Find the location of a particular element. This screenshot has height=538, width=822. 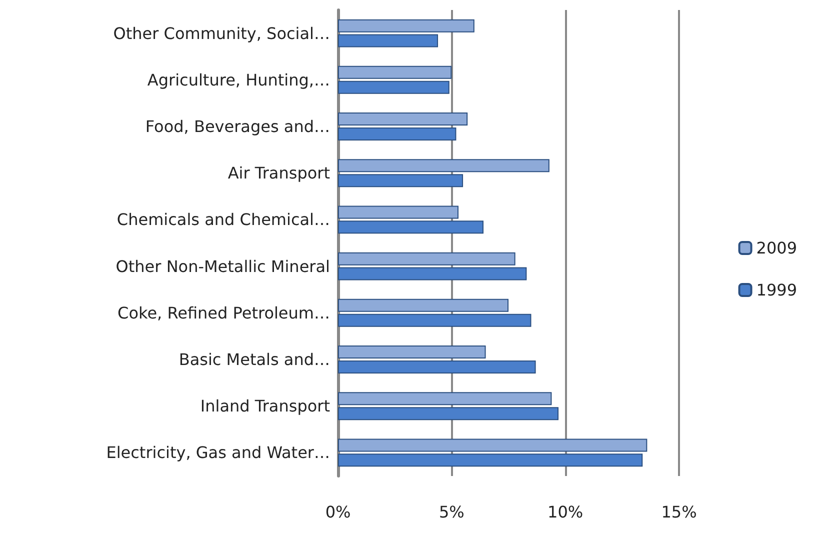

x-tick-label: 10% is located at coordinates (566, 512).